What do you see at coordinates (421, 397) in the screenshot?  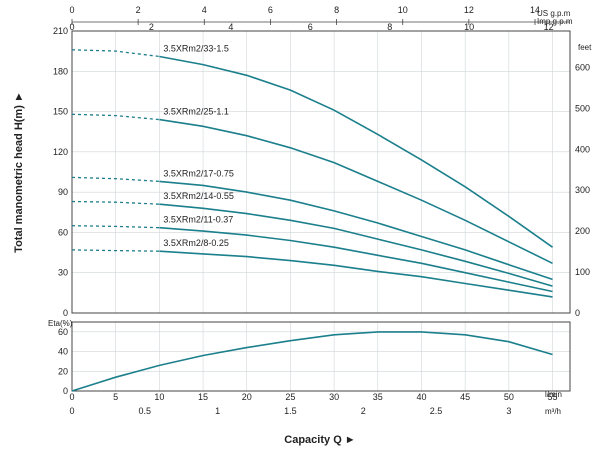 I see `l-per-min-tick-label: 40` at bounding box center [421, 397].